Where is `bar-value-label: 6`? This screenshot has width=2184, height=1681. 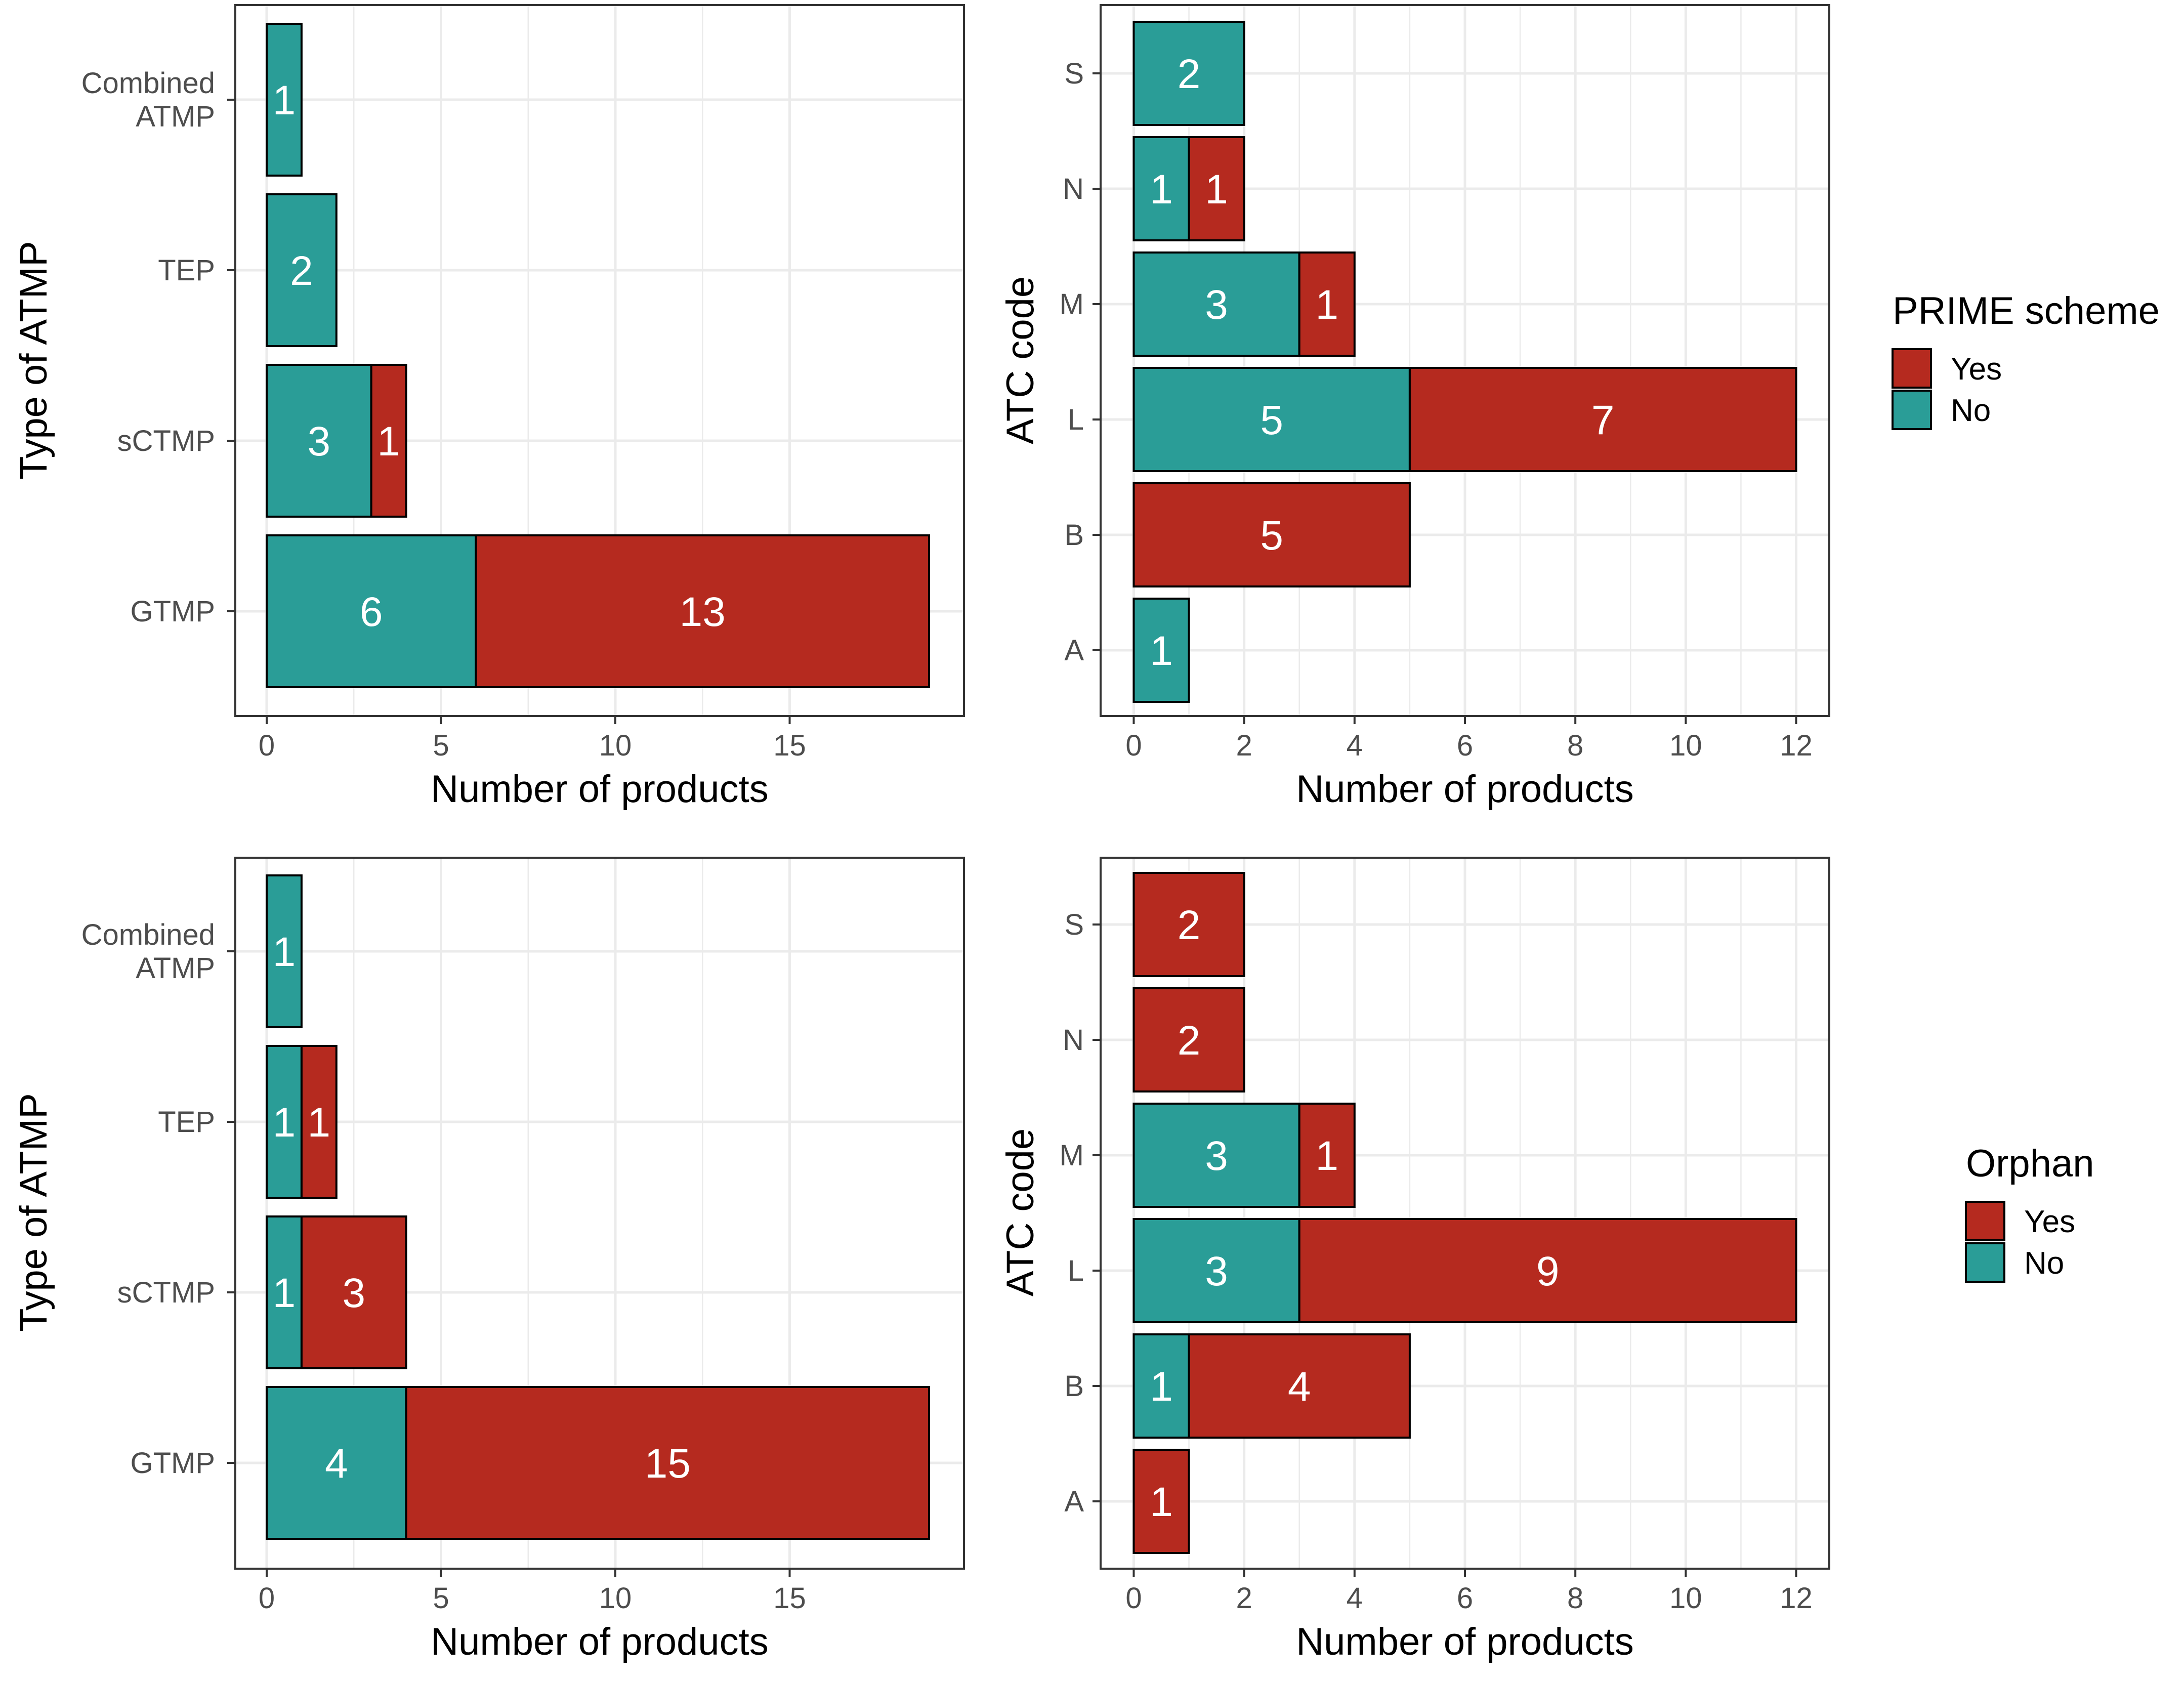 bar-value-label: 6 is located at coordinates (371, 612).